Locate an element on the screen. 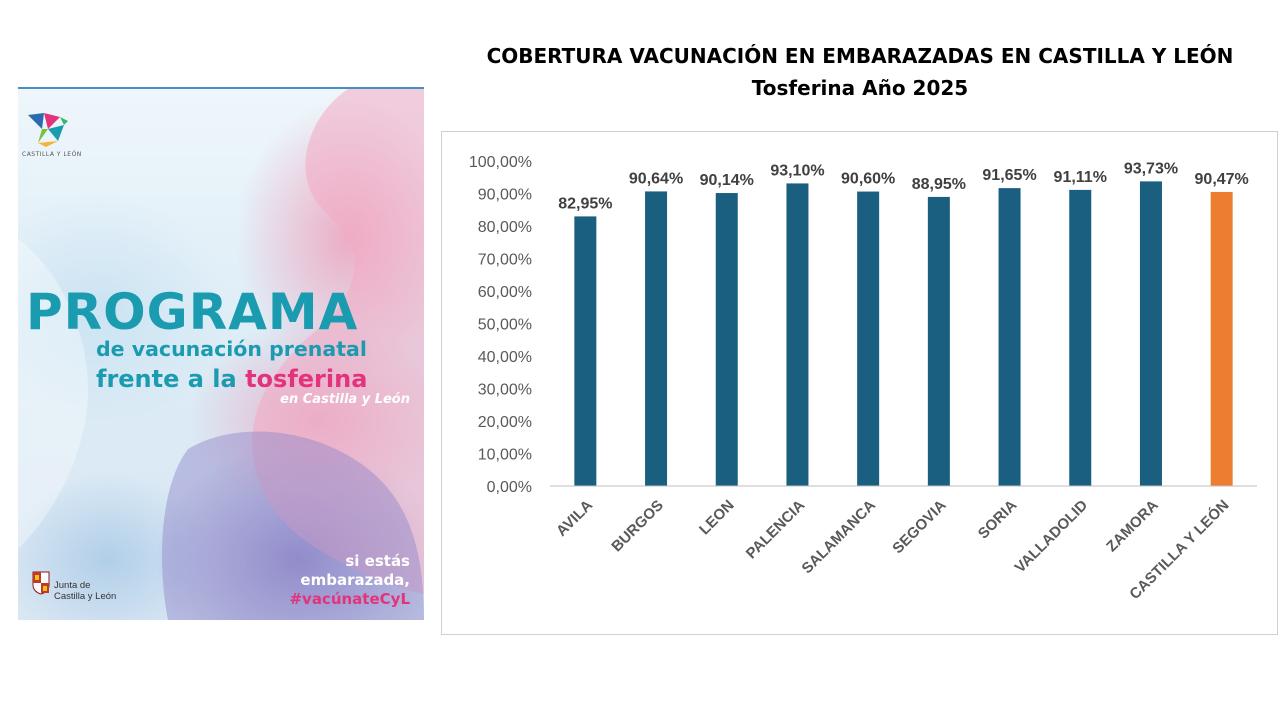 The image size is (1280, 720). y-tick-label: 20,00% is located at coordinates (505, 422).